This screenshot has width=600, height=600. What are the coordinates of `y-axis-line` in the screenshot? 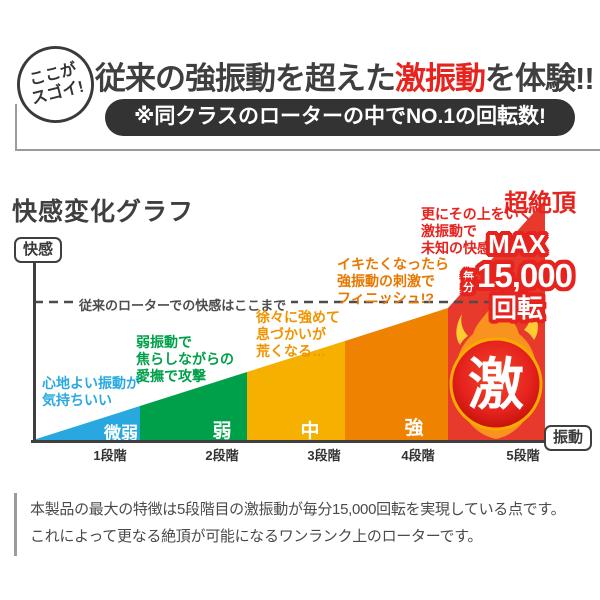 It's located at (34, 352).